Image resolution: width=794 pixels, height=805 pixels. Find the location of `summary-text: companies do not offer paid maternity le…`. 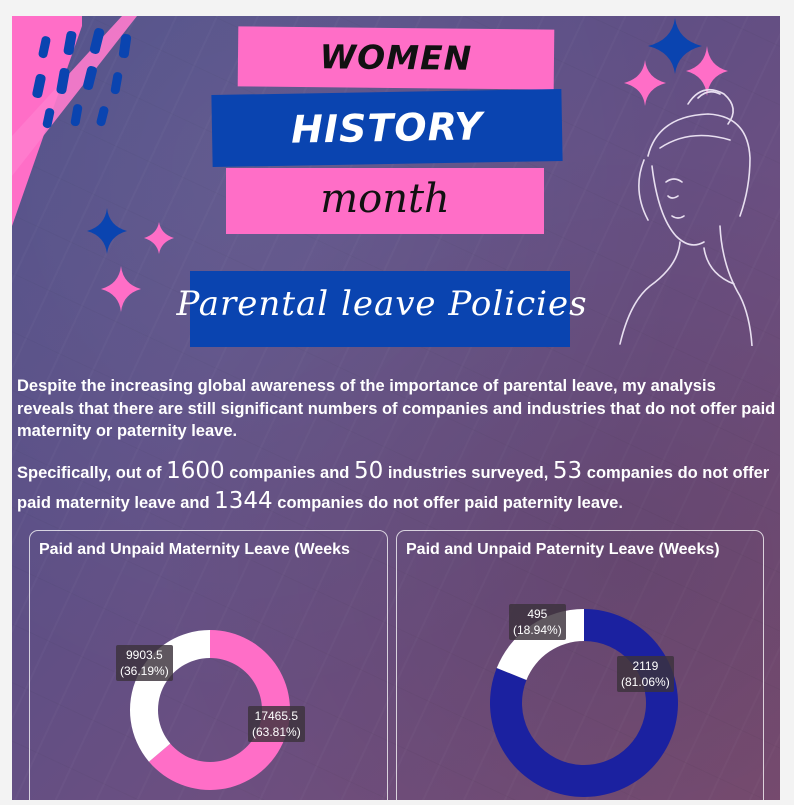

summary-text: companies do not offer paid maternity le… is located at coordinates (393, 488).